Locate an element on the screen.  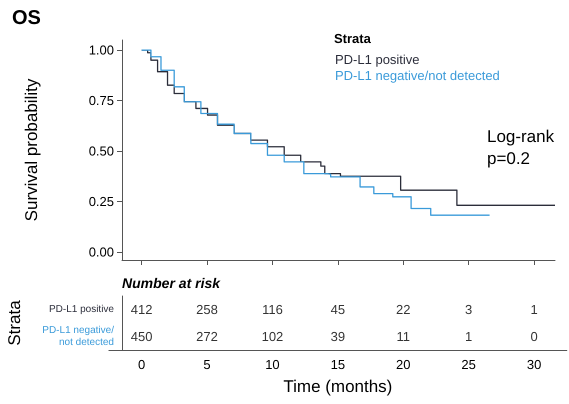
data-label: 45 is located at coordinates (338, 309).